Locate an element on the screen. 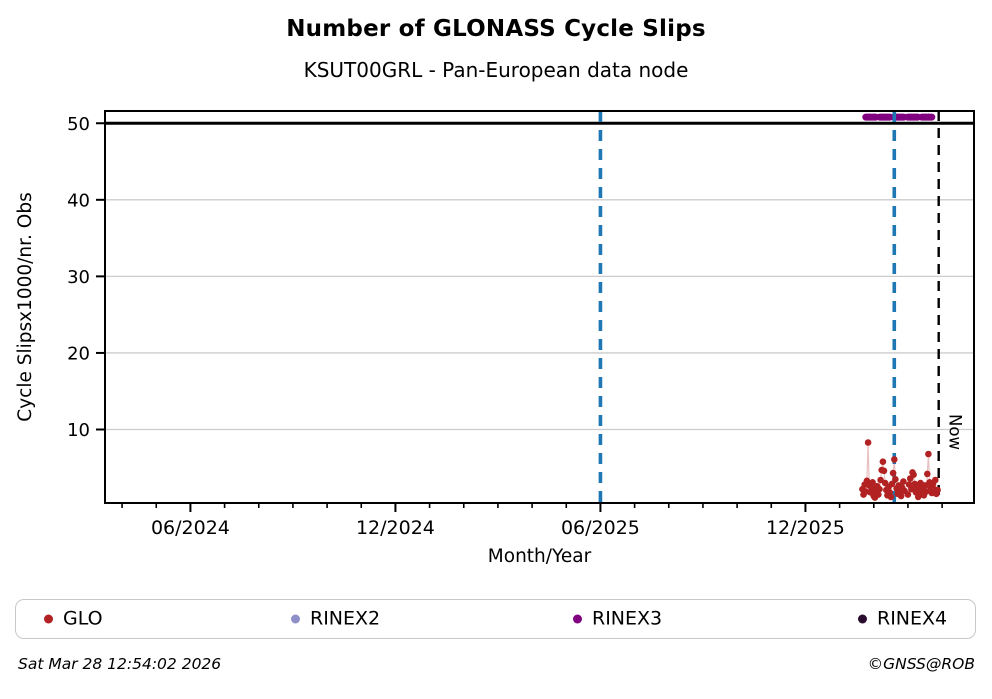 This screenshot has height=699, width=992. page-title: Number of GLONASS Cycle Slips is located at coordinates (496, 29).